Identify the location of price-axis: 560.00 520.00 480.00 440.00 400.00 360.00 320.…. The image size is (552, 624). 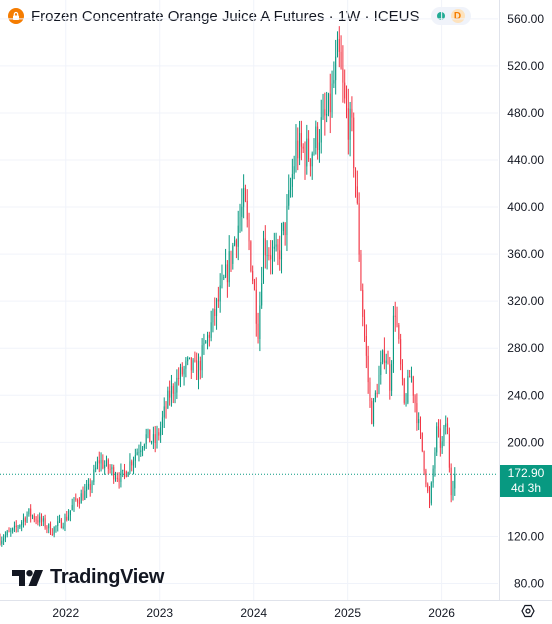
(525, 301).